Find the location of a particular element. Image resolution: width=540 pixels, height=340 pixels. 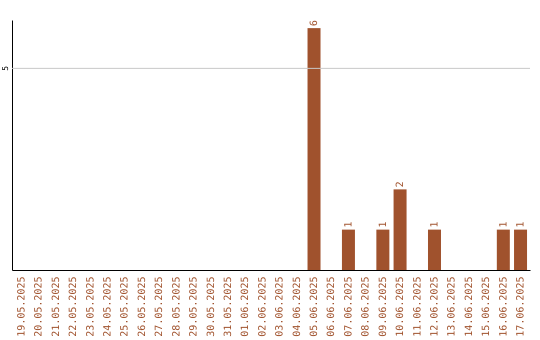

x-tick-label: 13.06.2025 is located at coordinates (452, 306).